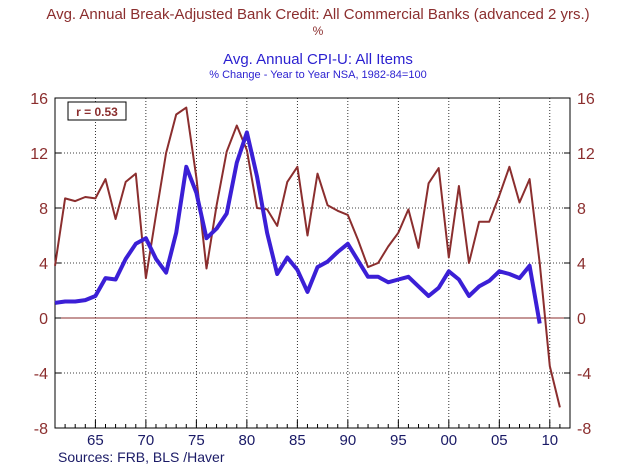 This screenshot has width=636, height=471. I want to click on x-tick-label: 00, so click(448, 440).